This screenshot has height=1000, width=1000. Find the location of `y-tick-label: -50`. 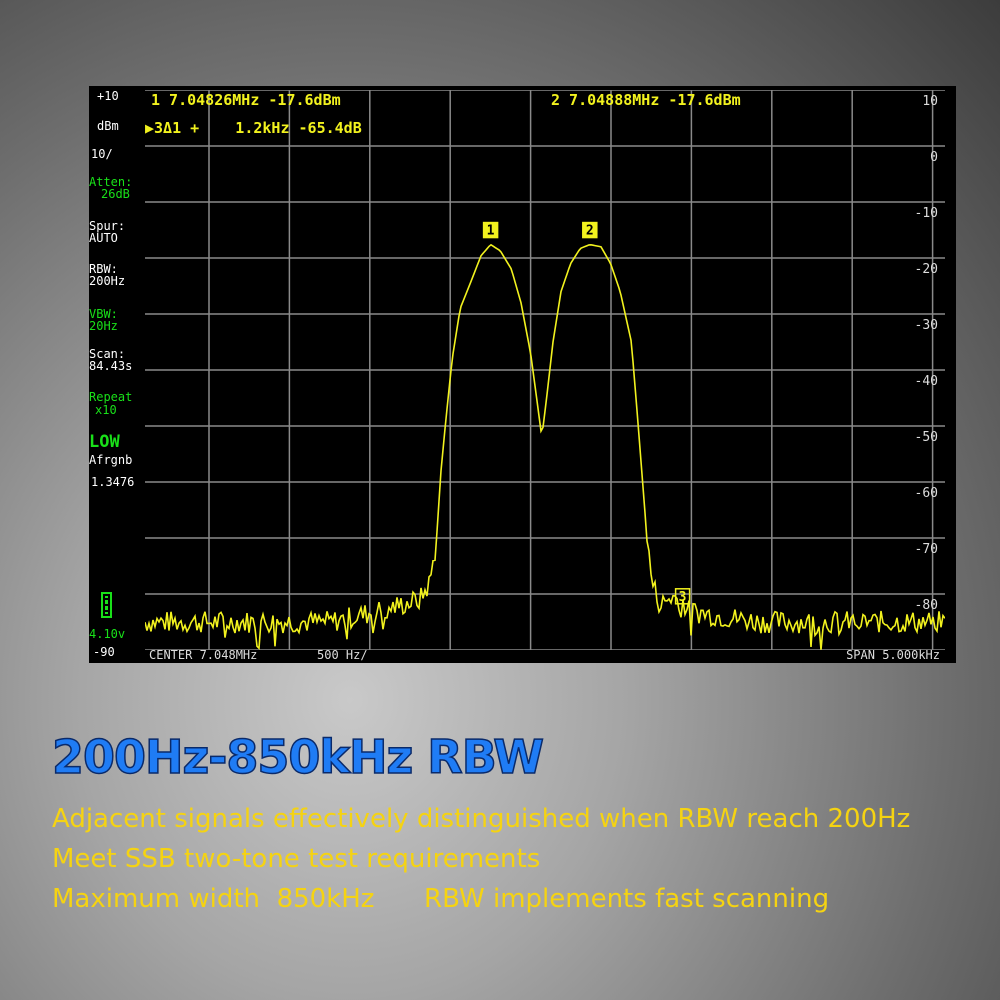

y-tick-label: -50 is located at coordinates (926, 437).